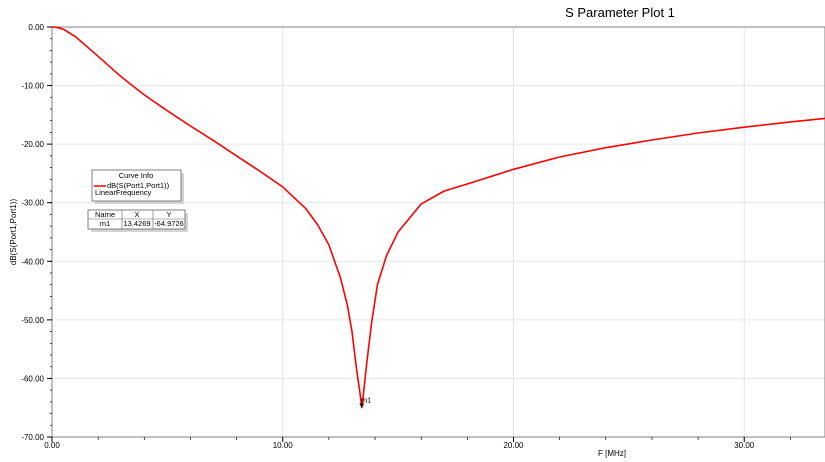  I want to click on marker-label: m1, so click(366, 400).